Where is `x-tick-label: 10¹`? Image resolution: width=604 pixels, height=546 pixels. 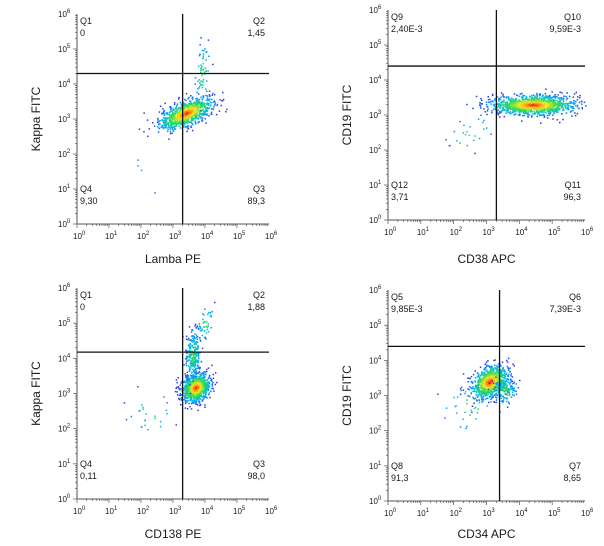 x-tick-label: 10¹ is located at coordinates (423, 232).